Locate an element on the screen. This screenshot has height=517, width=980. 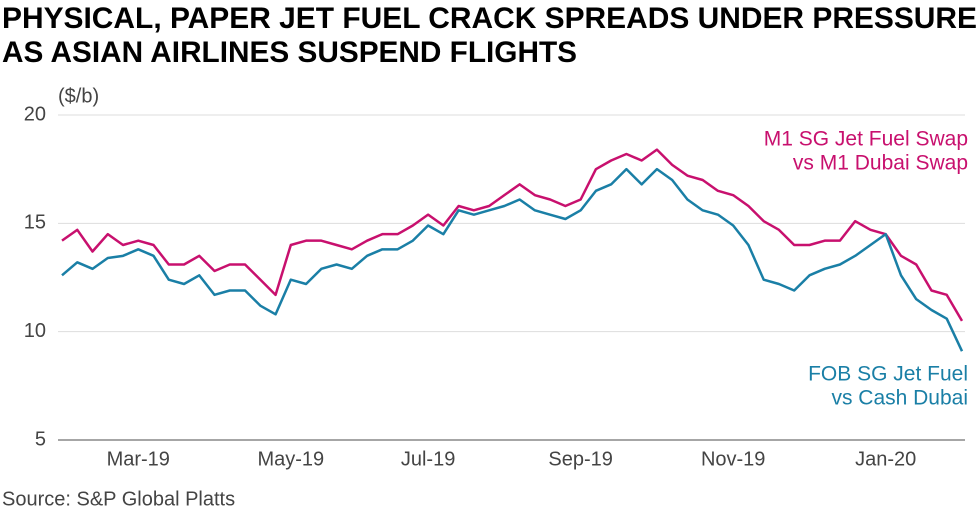
x-tick-label: Jul-19 is located at coordinates (428, 459).